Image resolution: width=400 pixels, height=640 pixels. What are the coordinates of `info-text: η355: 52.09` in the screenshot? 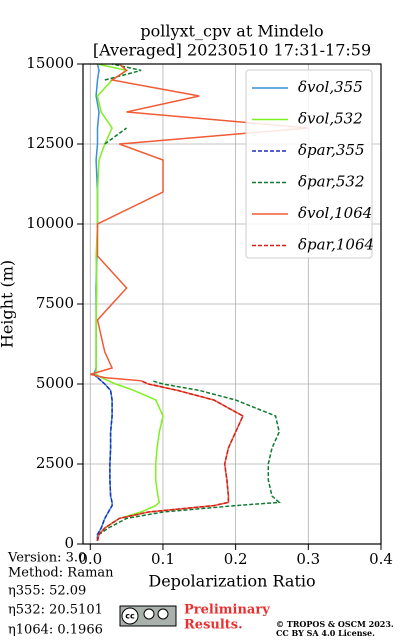 It's located at (47, 591).